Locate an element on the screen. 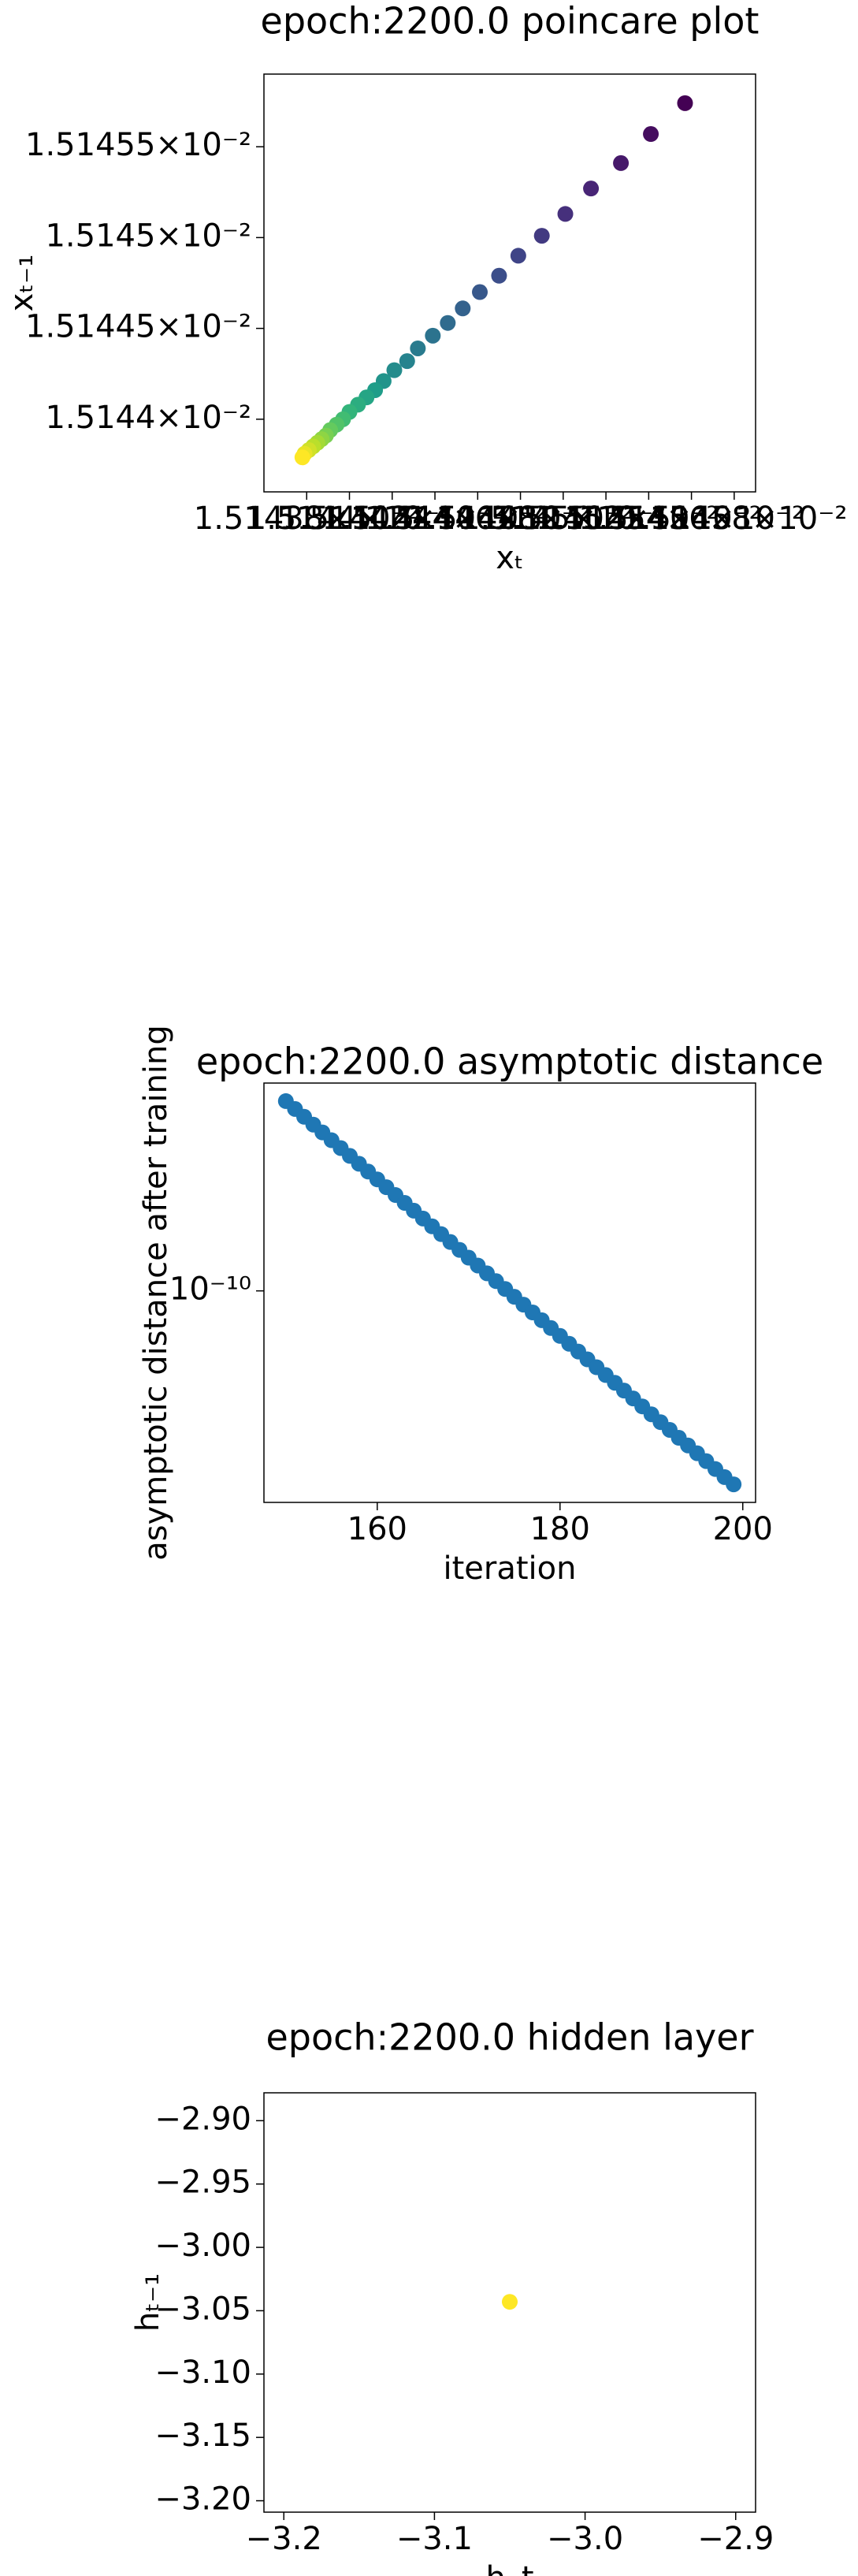  x-tick-label: 1.51456×10⁻² is located at coordinates (691, 519).